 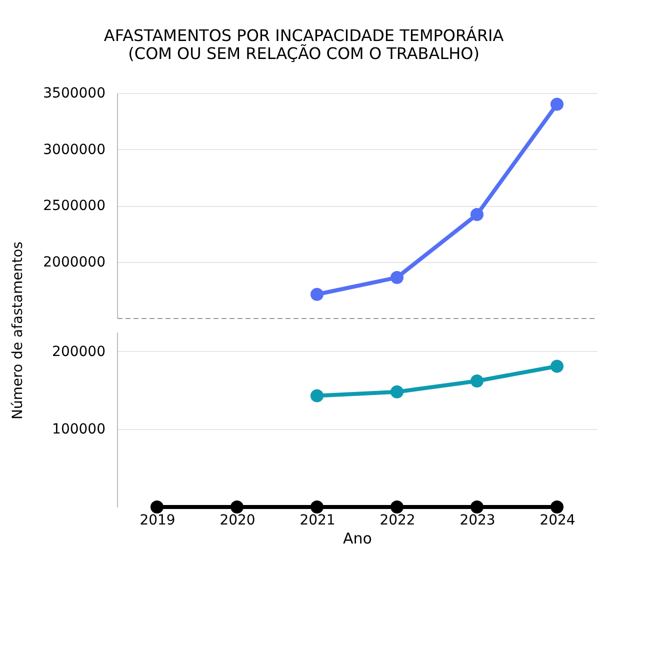 What do you see at coordinates (304, 35) in the screenshot?
I see `text: AFASTAMENTOS POR INCAPACIDADE TEMPORÁRIA` at bounding box center [304, 35].